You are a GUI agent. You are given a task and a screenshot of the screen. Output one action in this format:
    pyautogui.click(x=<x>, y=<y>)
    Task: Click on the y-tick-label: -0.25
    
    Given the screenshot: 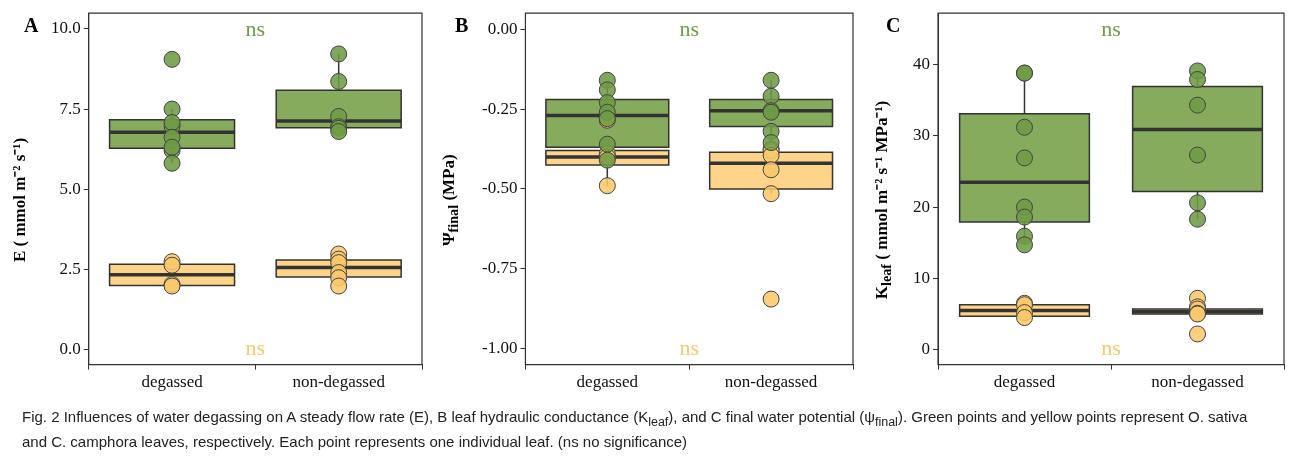 What is the action you would take?
    pyautogui.click(x=499, y=108)
    